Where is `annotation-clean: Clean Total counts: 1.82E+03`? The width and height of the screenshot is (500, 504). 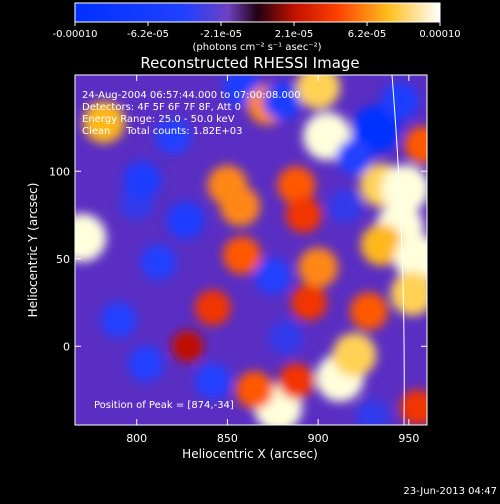 annotation-clean: Clean Total counts: 1.82E+03 is located at coordinates (162, 131).